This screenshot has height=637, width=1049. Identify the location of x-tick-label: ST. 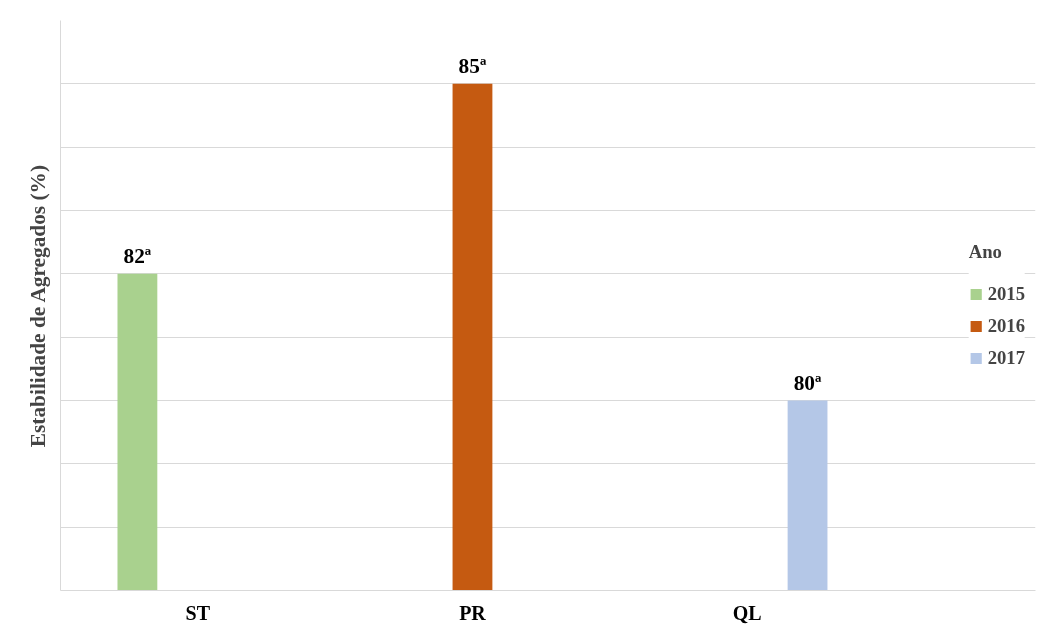
(198, 612).